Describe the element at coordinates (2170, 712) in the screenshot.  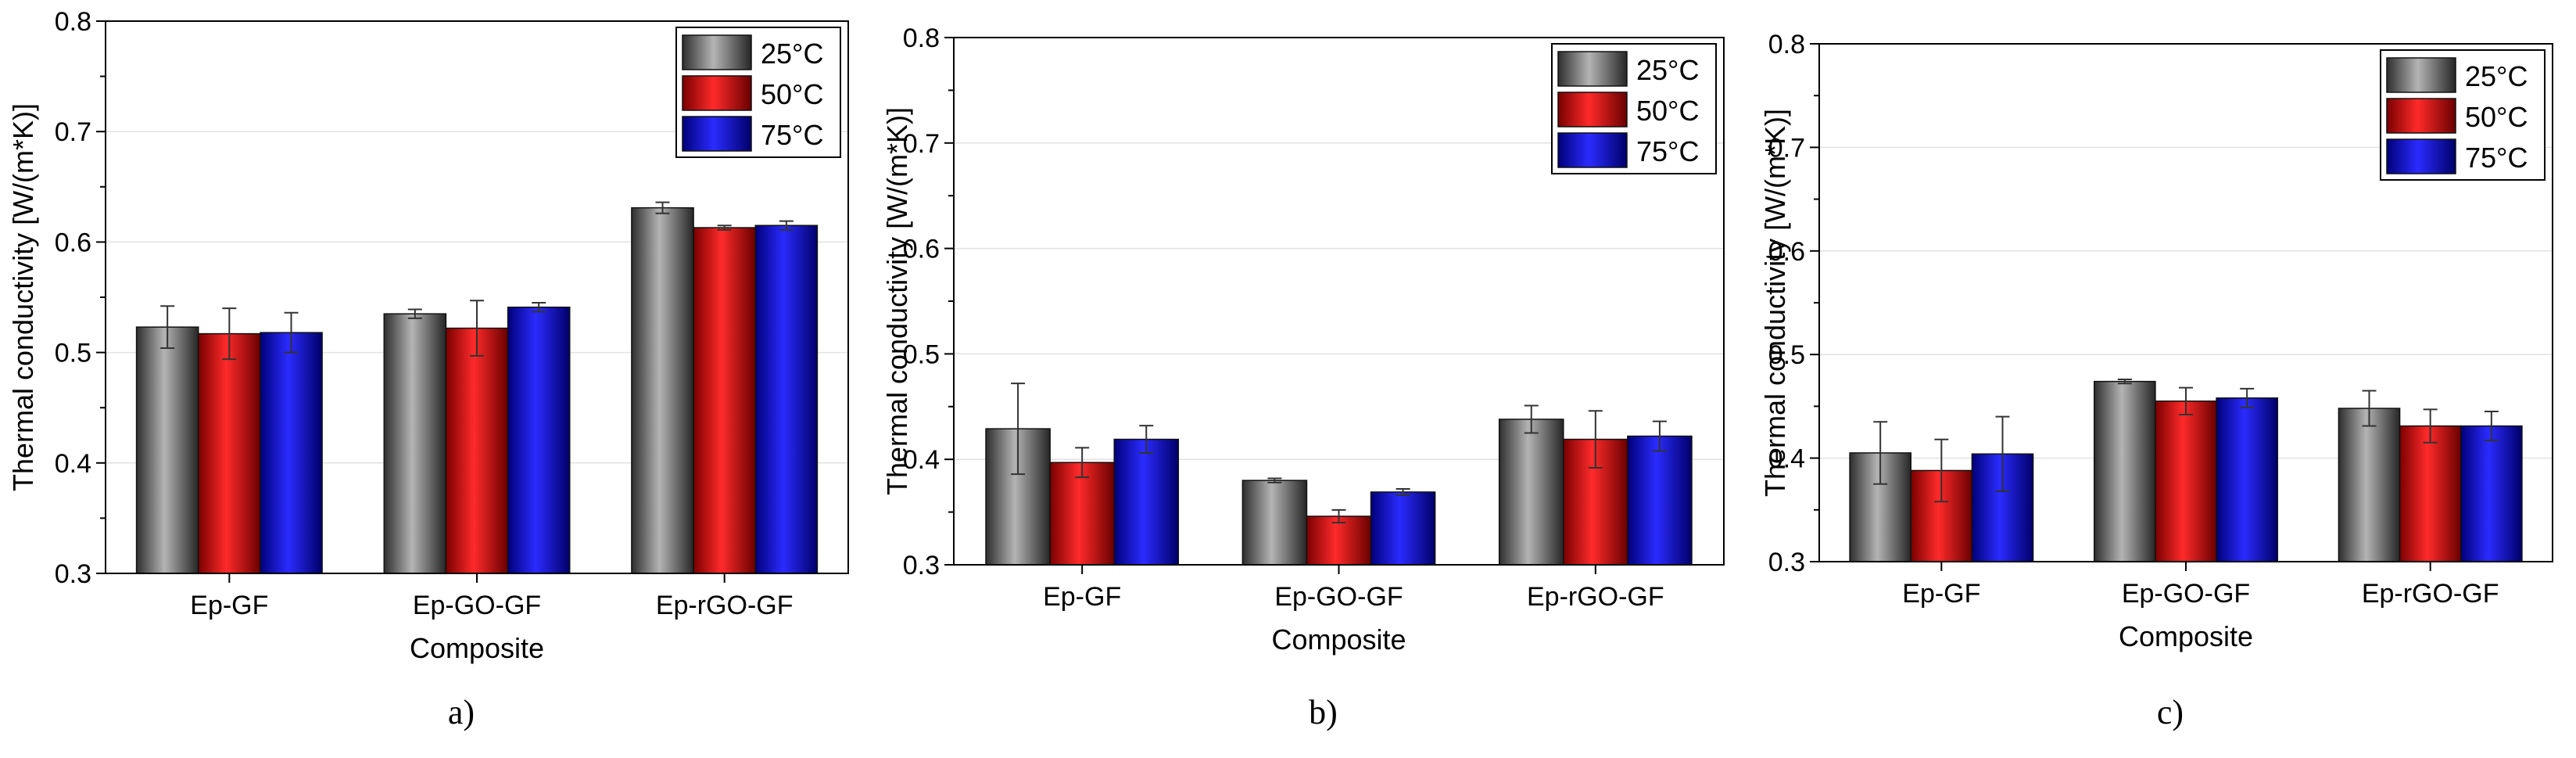
I see `panel-label: c)` at that location.